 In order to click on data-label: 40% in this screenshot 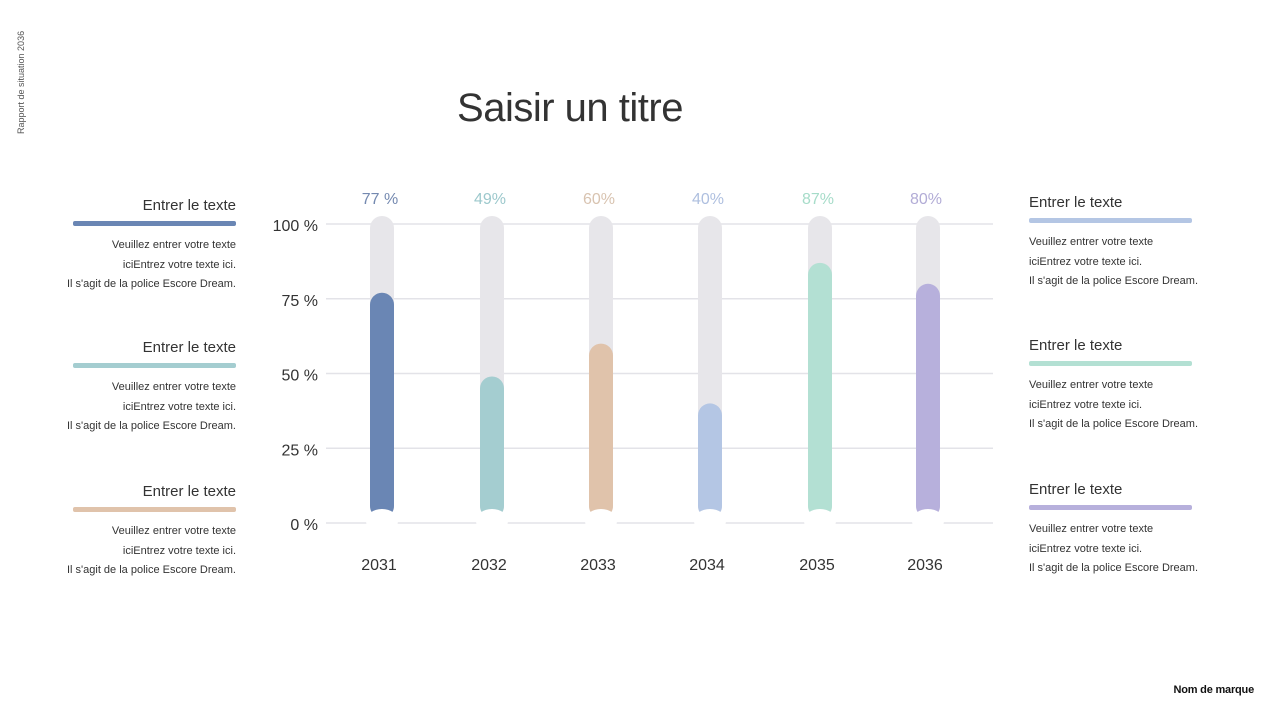, I will do `click(708, 199)`.